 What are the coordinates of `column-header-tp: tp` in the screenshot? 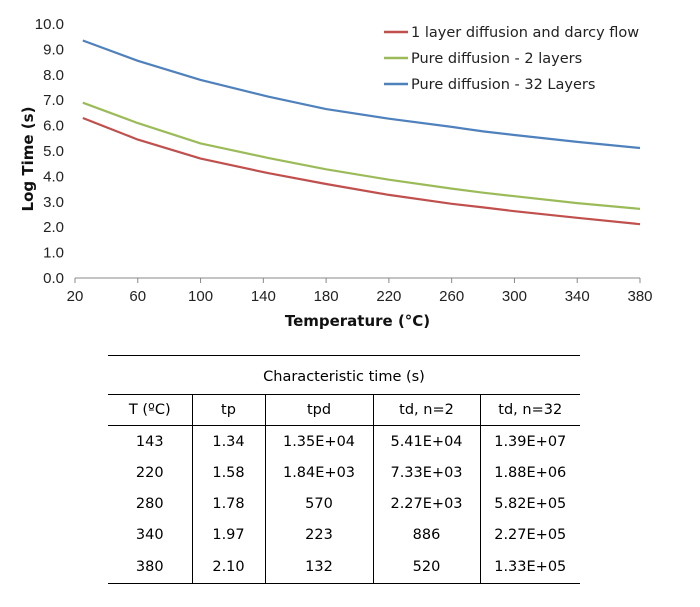 It's located at (229, 410).